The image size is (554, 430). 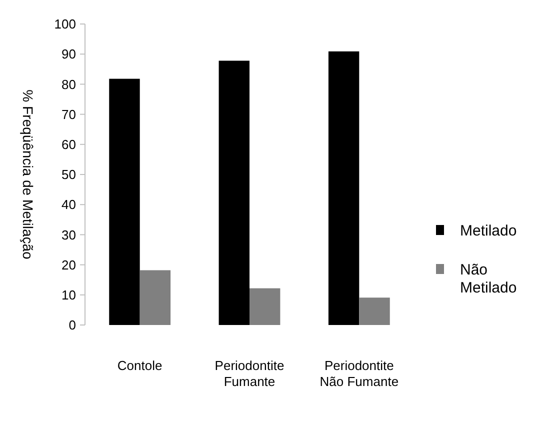 What do you see at coordinates (72, 325) in the screenshot?
I see `y-tick-label: 0` at bounding box center [72, 325].